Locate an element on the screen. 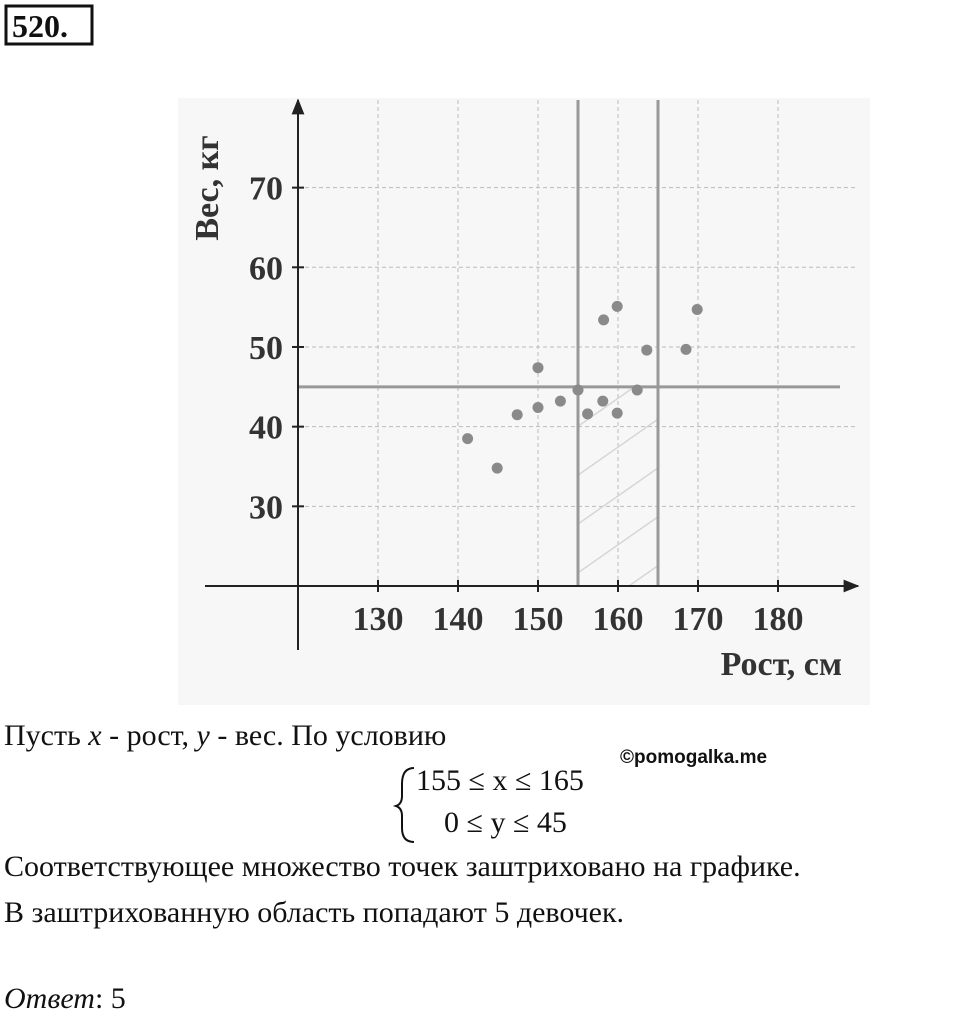  x-axis-label: Рост, см is located at coordinates (781, 664).